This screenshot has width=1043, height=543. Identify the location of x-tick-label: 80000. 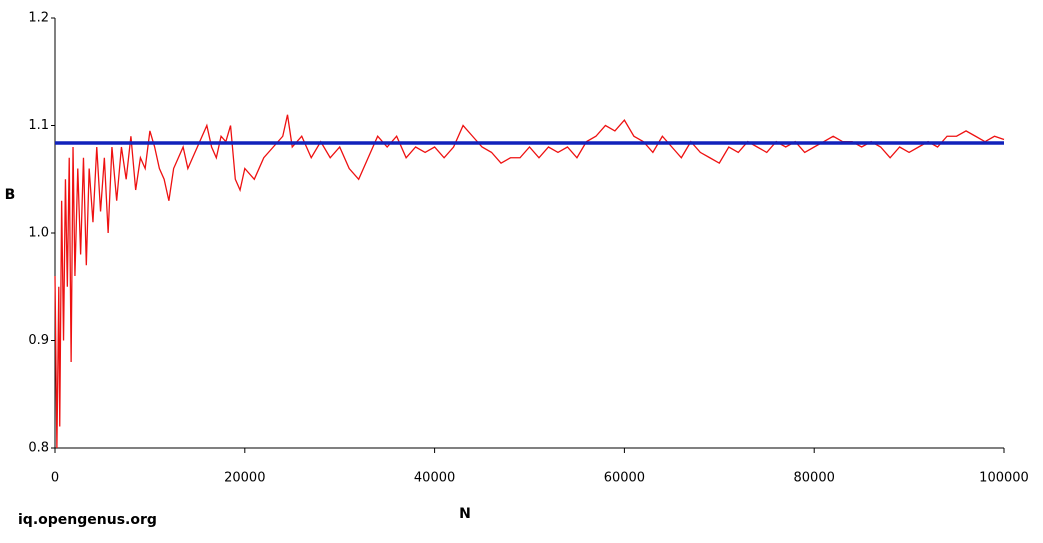
(814, 478).